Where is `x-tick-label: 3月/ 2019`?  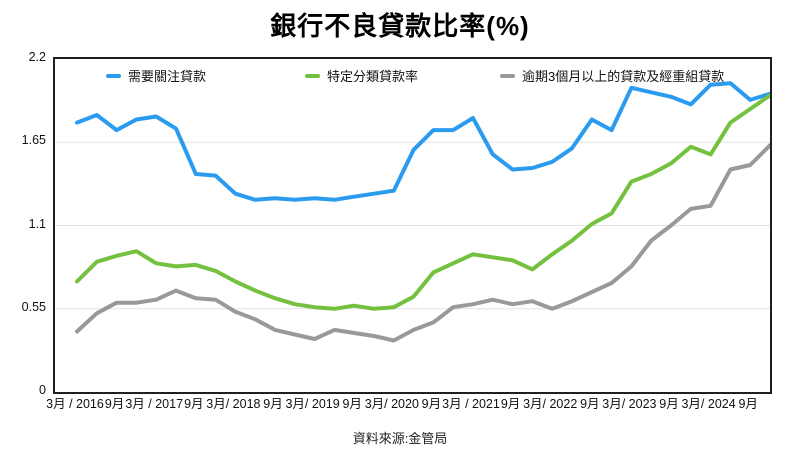
x-tick-label: 3月/ 2019 is located at coordinates (312, 404).